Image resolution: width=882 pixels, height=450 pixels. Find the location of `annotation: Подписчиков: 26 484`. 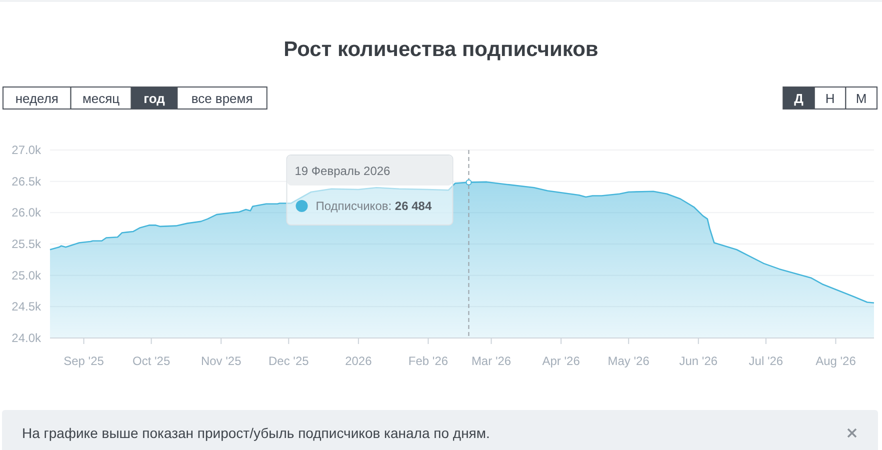

annotation: Подписчиков: 26 484 is located at coordinates (374, 206).